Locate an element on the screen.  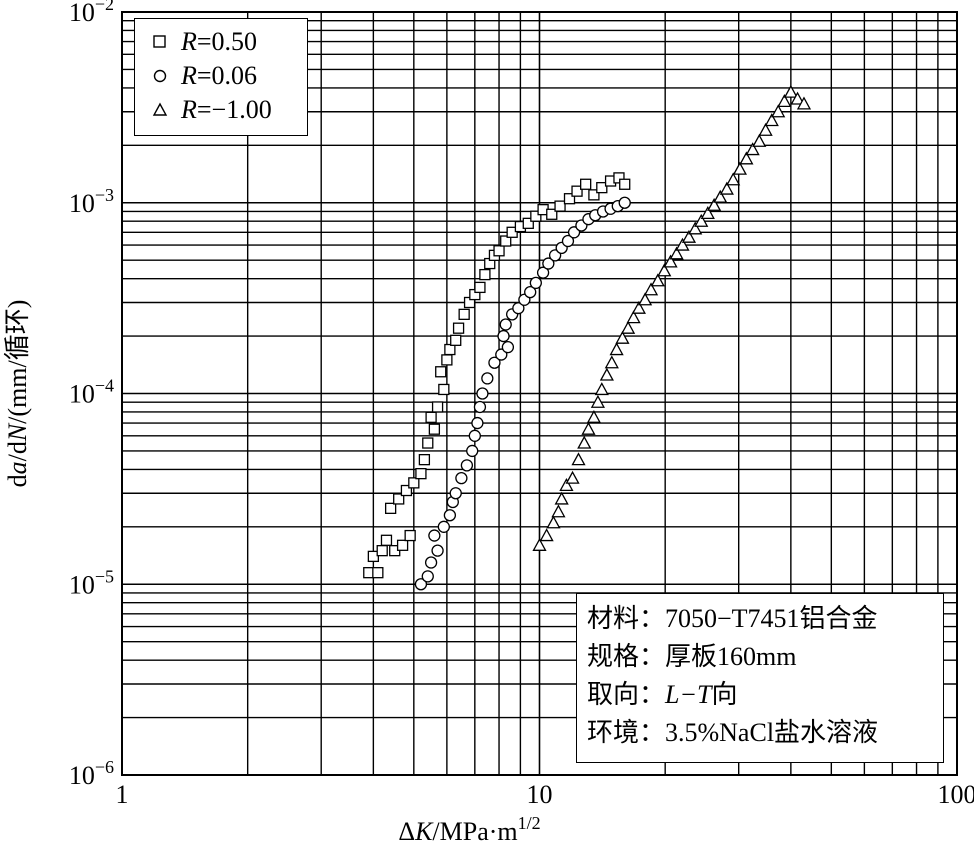
legend: R=0.50 R=0.06 R=−1.00 is located at coordinates (221, 77).